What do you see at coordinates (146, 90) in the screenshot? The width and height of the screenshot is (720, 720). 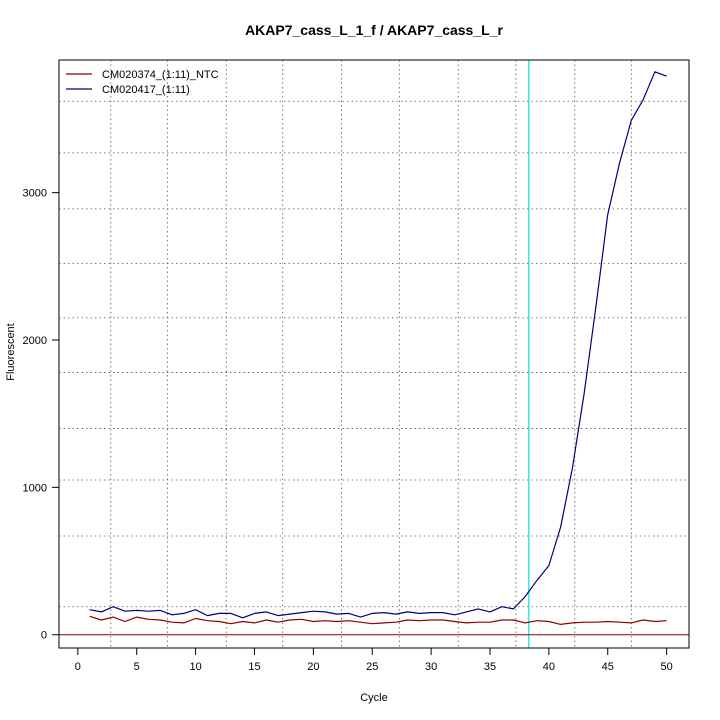 I see `legend-label-1: CM020417_(1:11)` at bounding box center [146, 90].